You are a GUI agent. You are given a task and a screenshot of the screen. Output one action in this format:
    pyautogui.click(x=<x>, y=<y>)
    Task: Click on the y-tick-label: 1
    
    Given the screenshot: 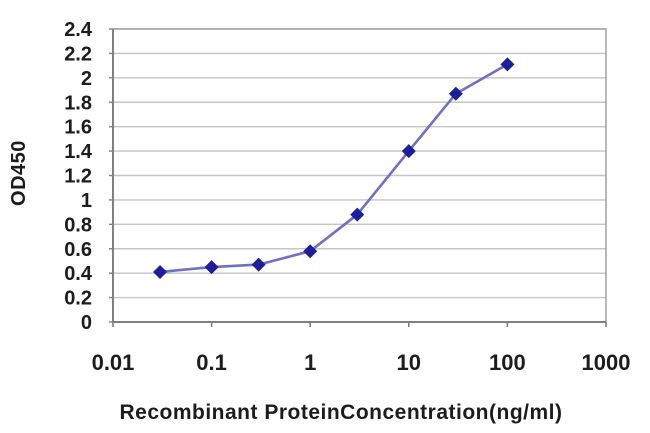 What is the action you would take?
    pyautogui.click(x=86, y=201)
    